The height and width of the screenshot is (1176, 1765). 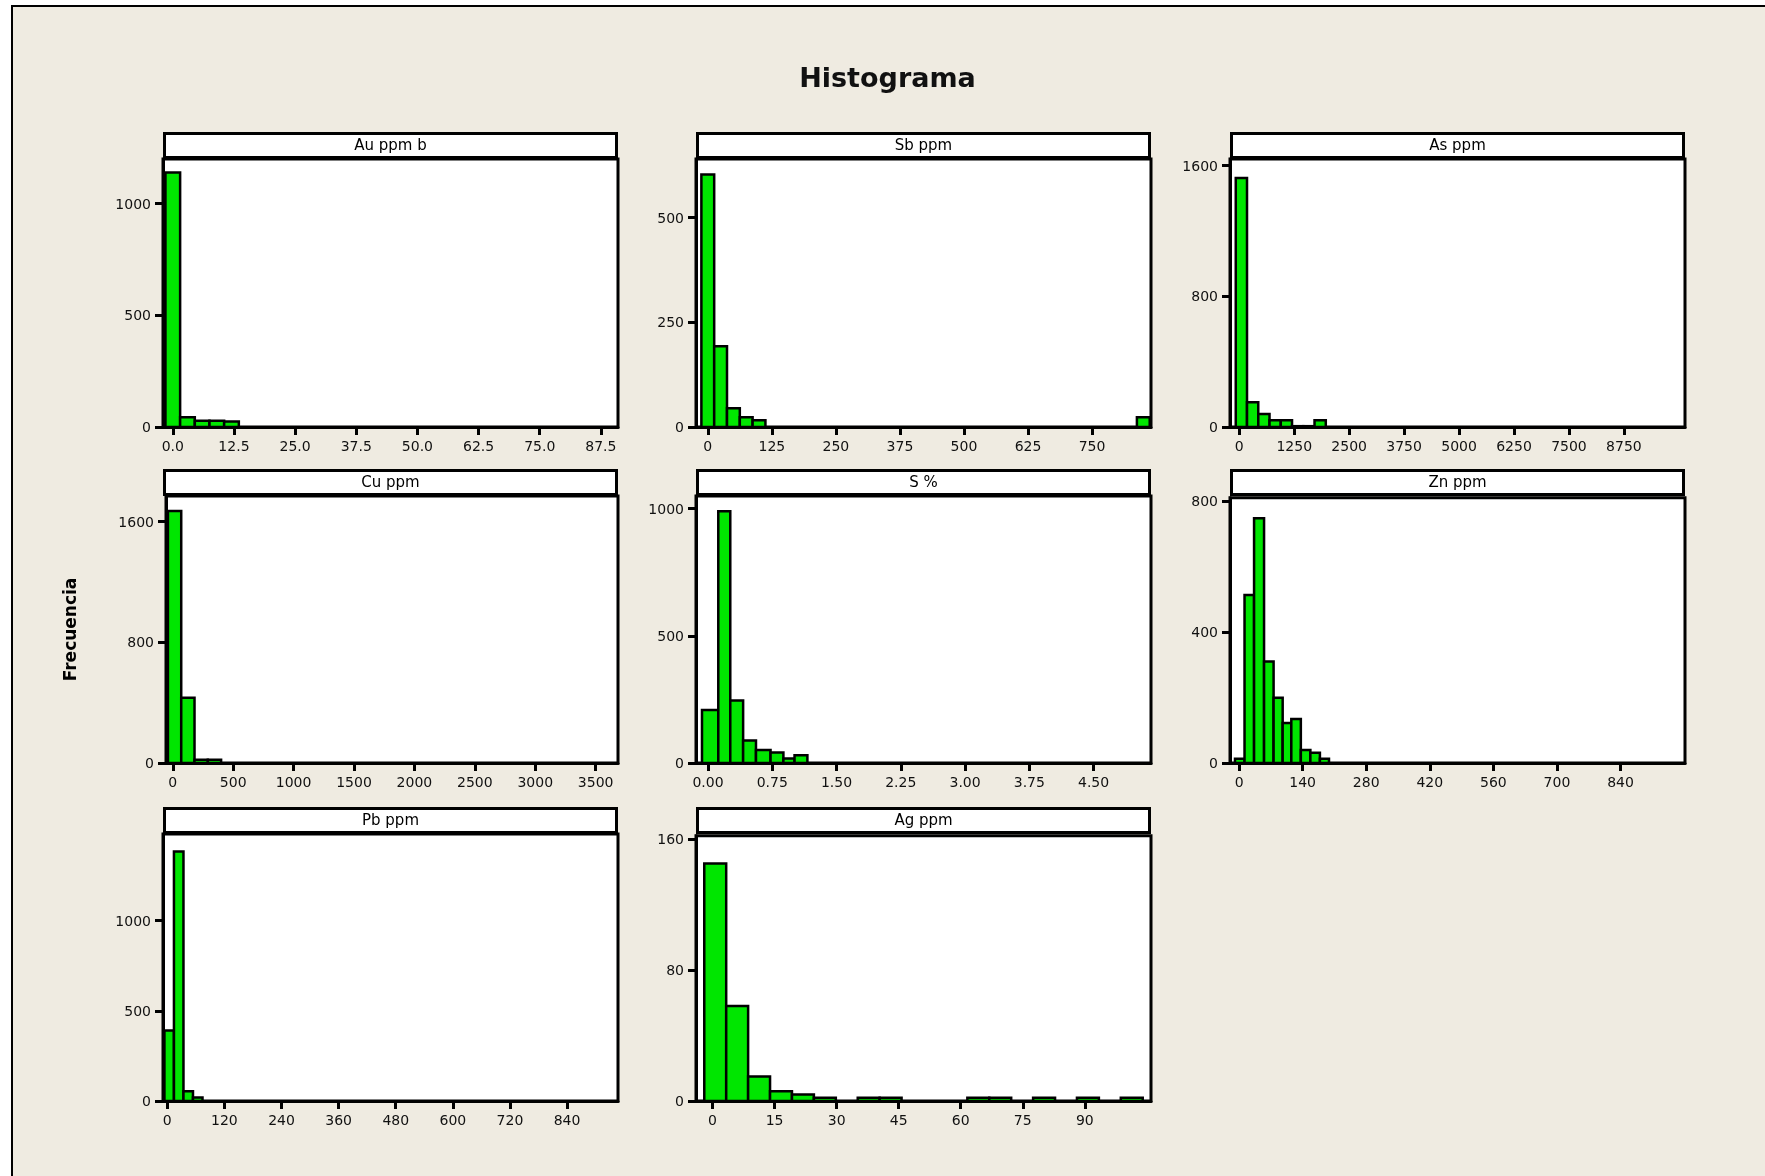 What do you see at coordinates (670, 322) in the screenshot?
I see `y-tick-label: 250` at bounding box center [670, 322].